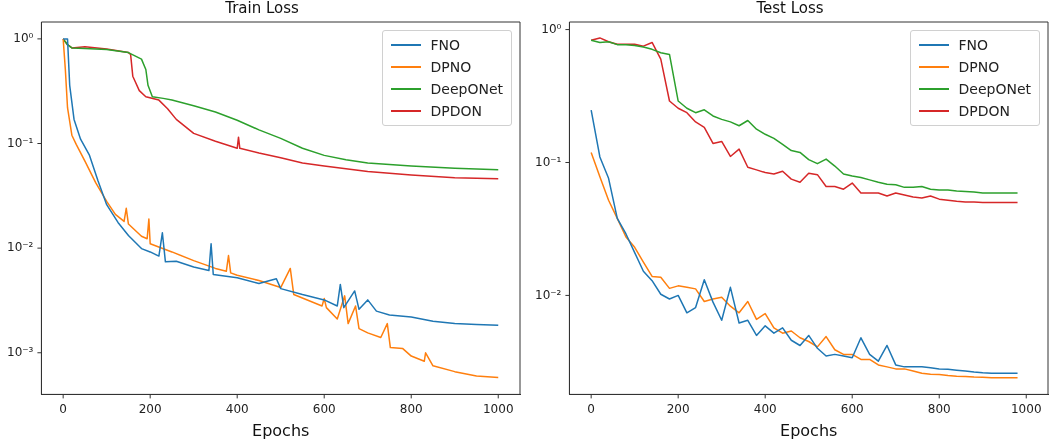 The width and height of the screenshot is (1057, 445). Describe the element at coordinates (789, 8) in the screenshot. I see `chart-title: Test Loss` at that location.